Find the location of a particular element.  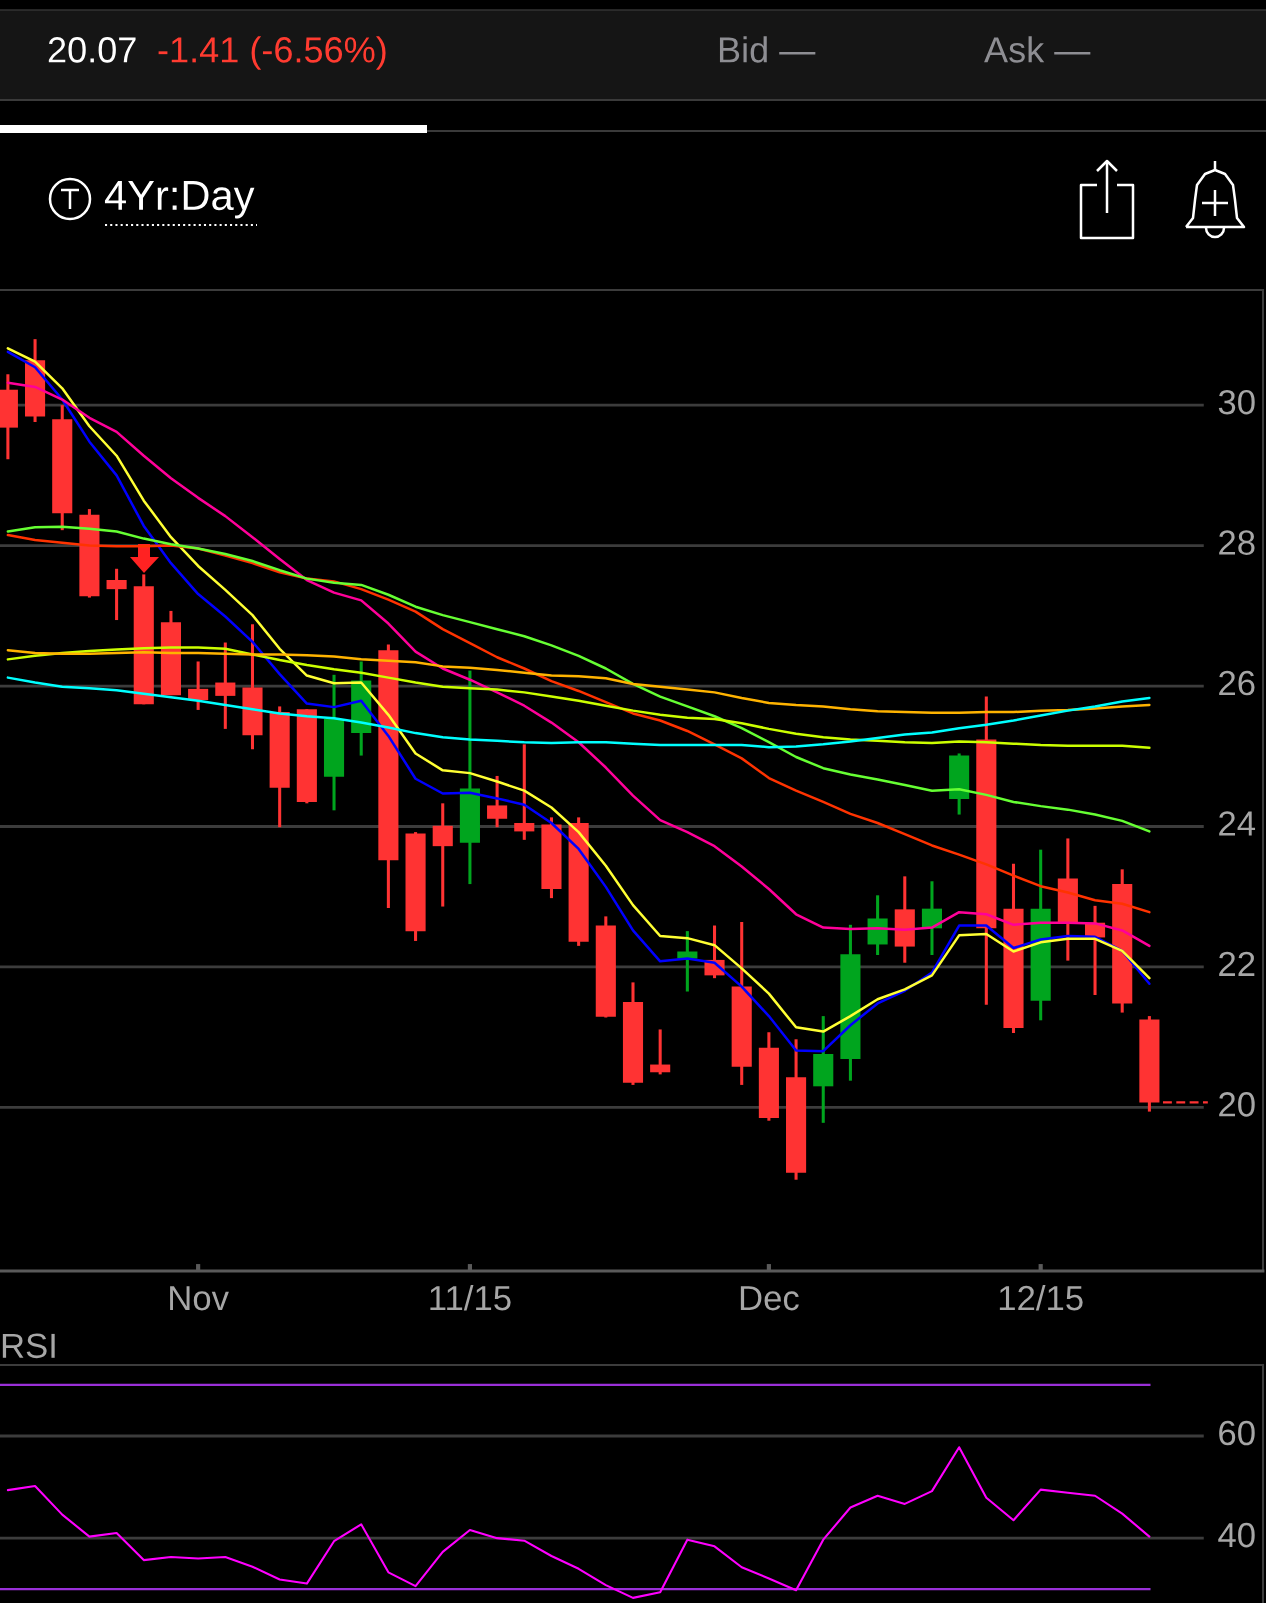

y-tick-label: 24 is located at coordinates (1237, 823).